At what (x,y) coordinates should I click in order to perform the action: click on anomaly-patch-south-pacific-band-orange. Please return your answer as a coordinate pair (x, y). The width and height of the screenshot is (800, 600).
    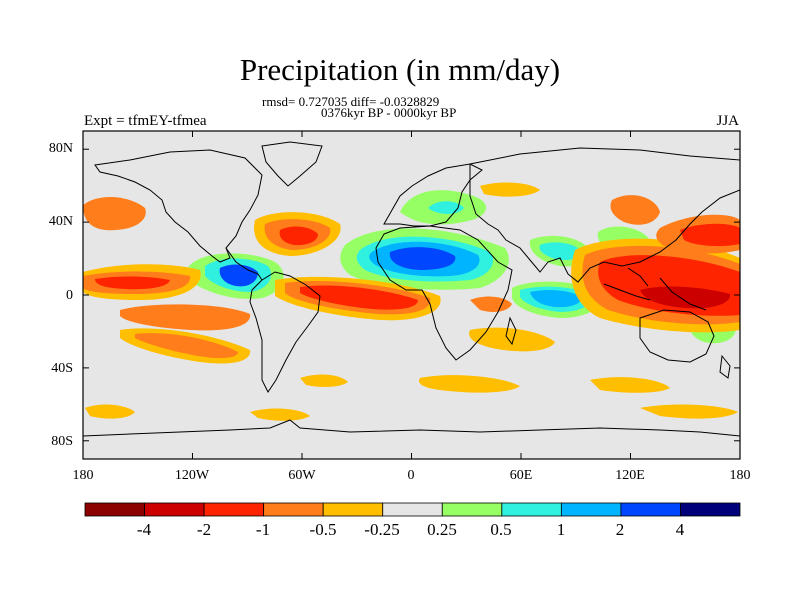
    Looking at the image, I should click on (186, 346).